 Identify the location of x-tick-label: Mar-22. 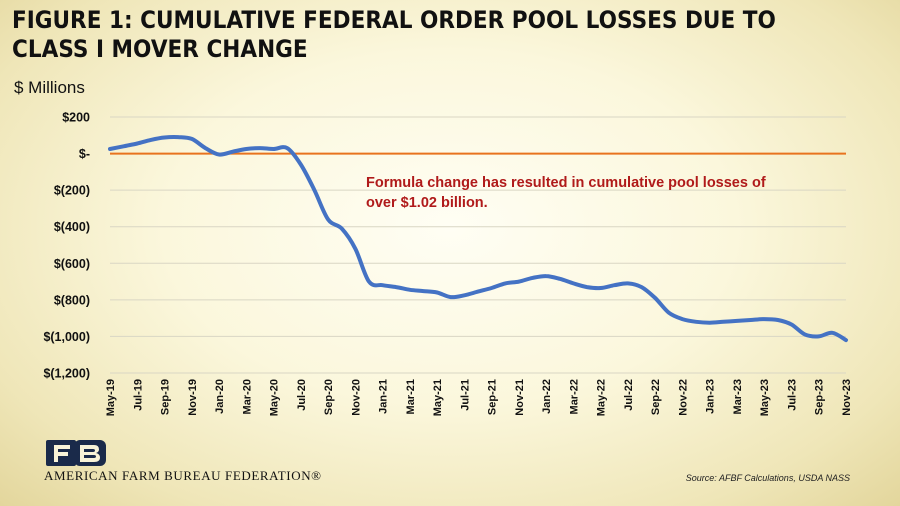
(574, 396).